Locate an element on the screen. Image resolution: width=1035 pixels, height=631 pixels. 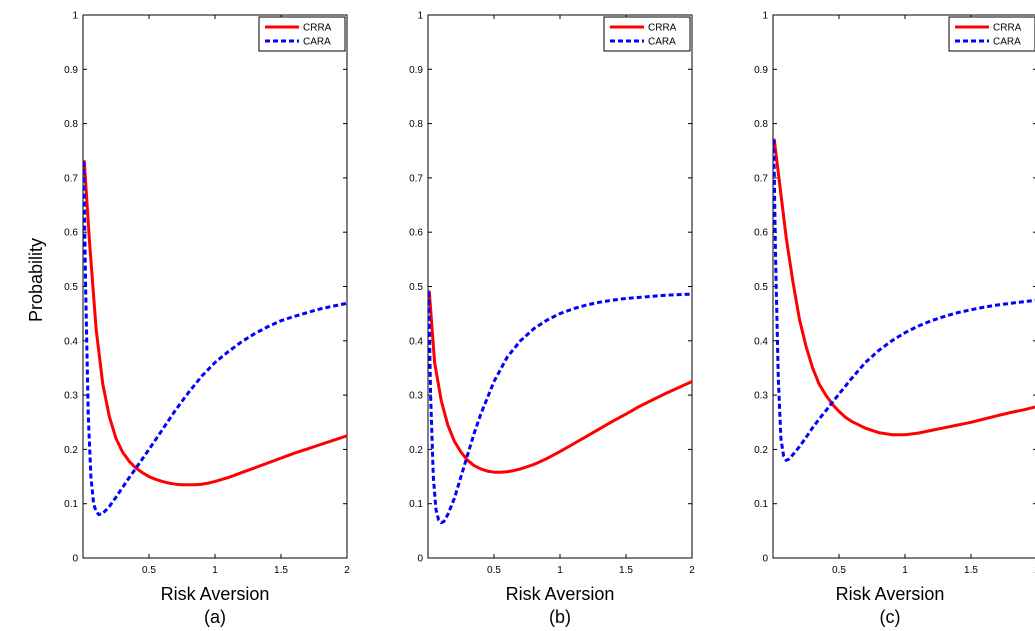
panel-label: (a) is located at coordinates (215, 617).